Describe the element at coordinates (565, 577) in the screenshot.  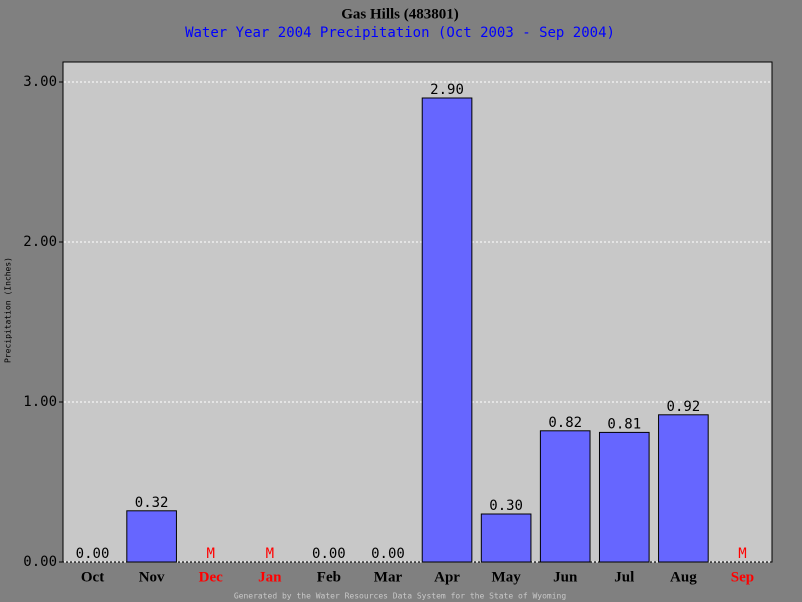
I see `x-tick-label: Jun` at that location.